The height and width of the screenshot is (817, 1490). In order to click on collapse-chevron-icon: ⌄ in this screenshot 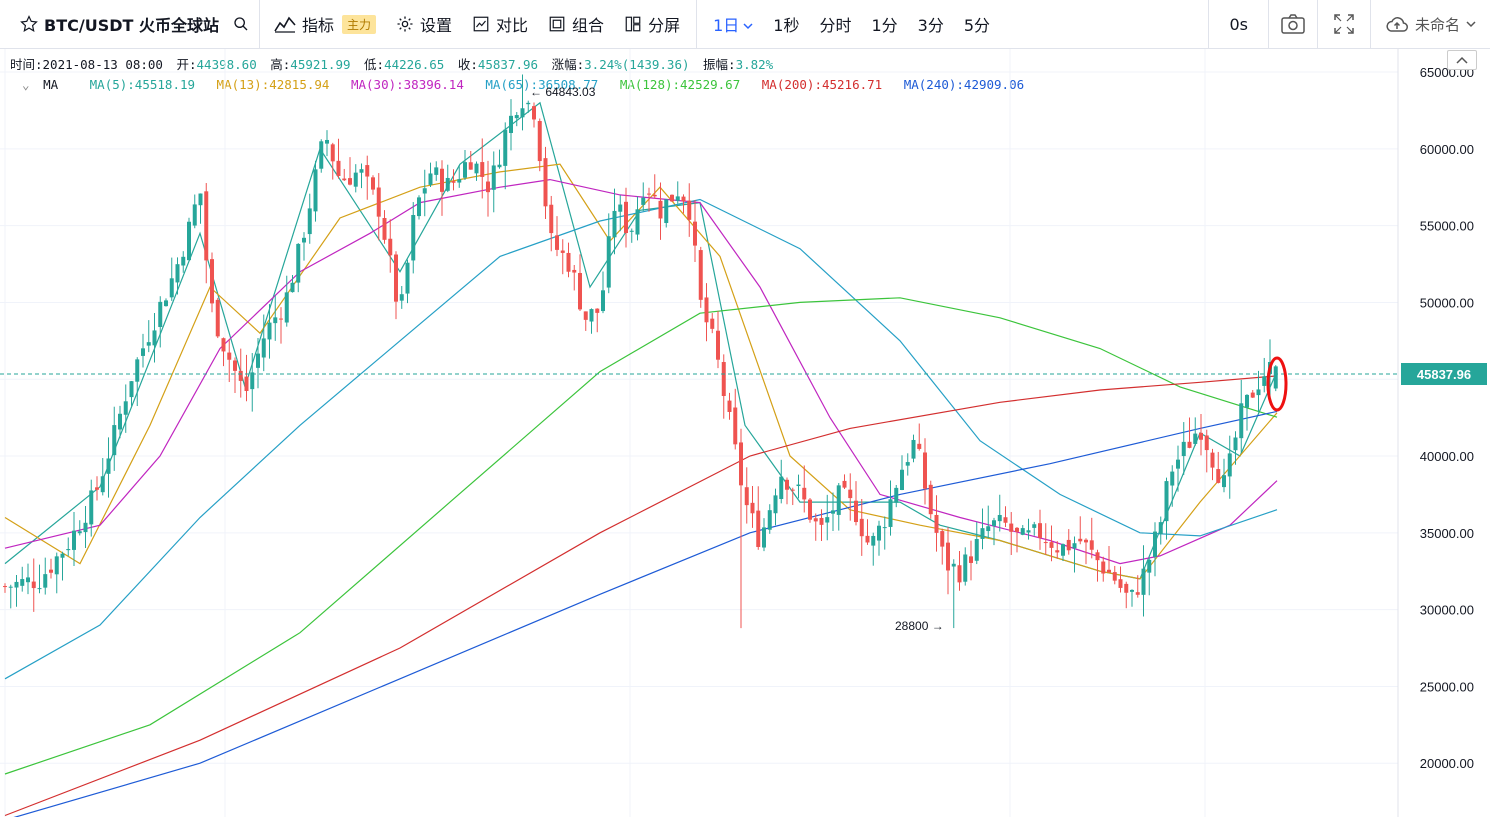, I will do `click(26, 84)`.